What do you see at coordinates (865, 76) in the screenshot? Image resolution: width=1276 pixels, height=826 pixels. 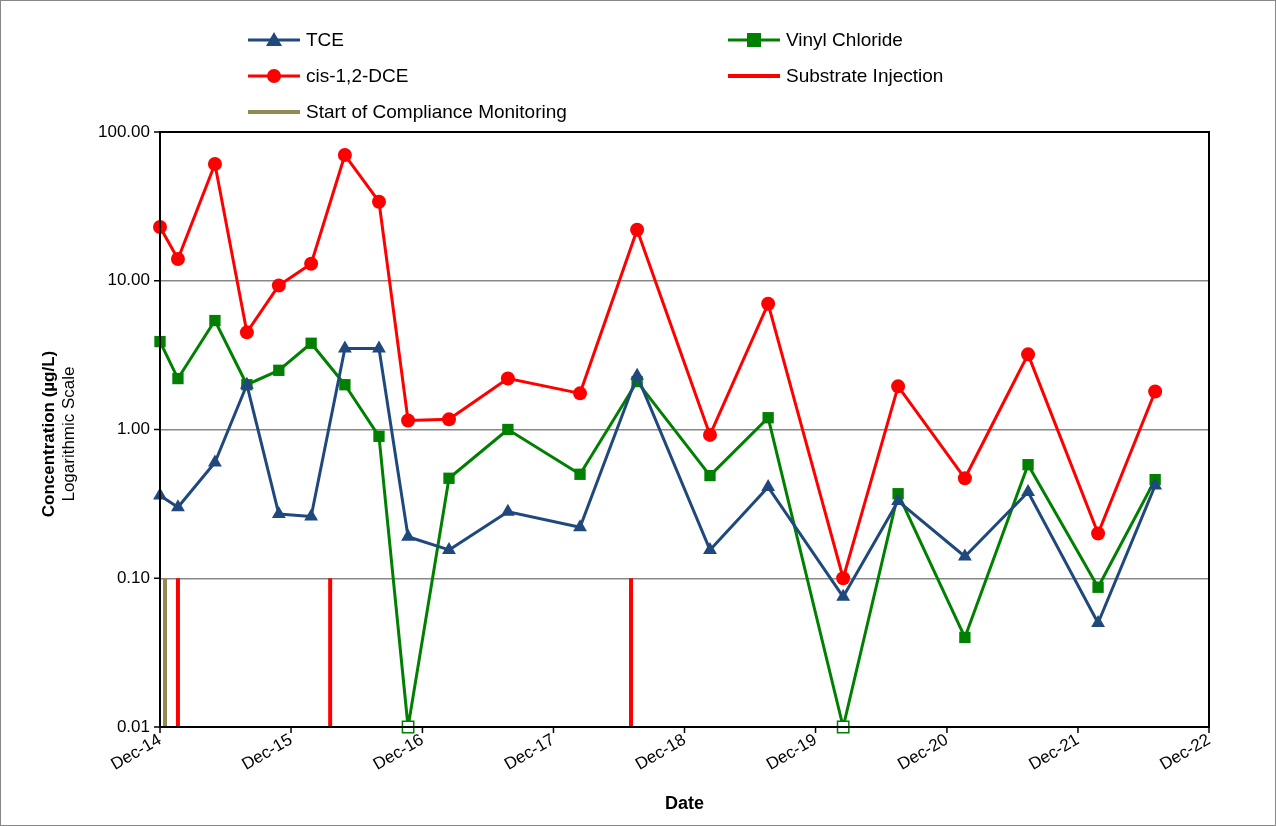 I see `legend-label: Substrate Injection` at bounding box center [865, 76].